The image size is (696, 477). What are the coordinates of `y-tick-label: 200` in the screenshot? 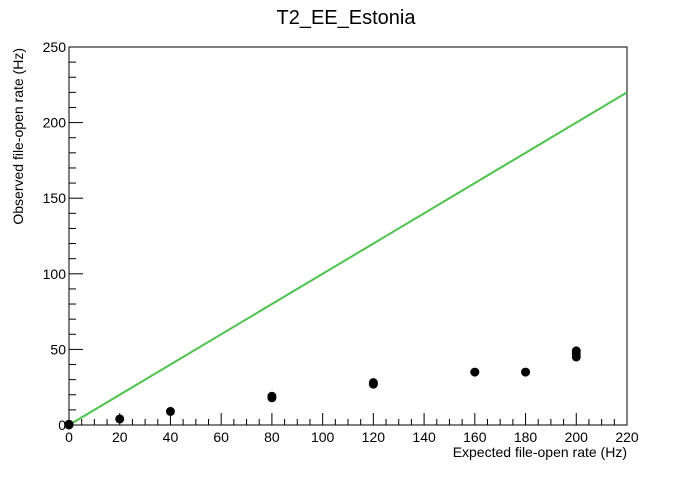 It's located at (55, 123).